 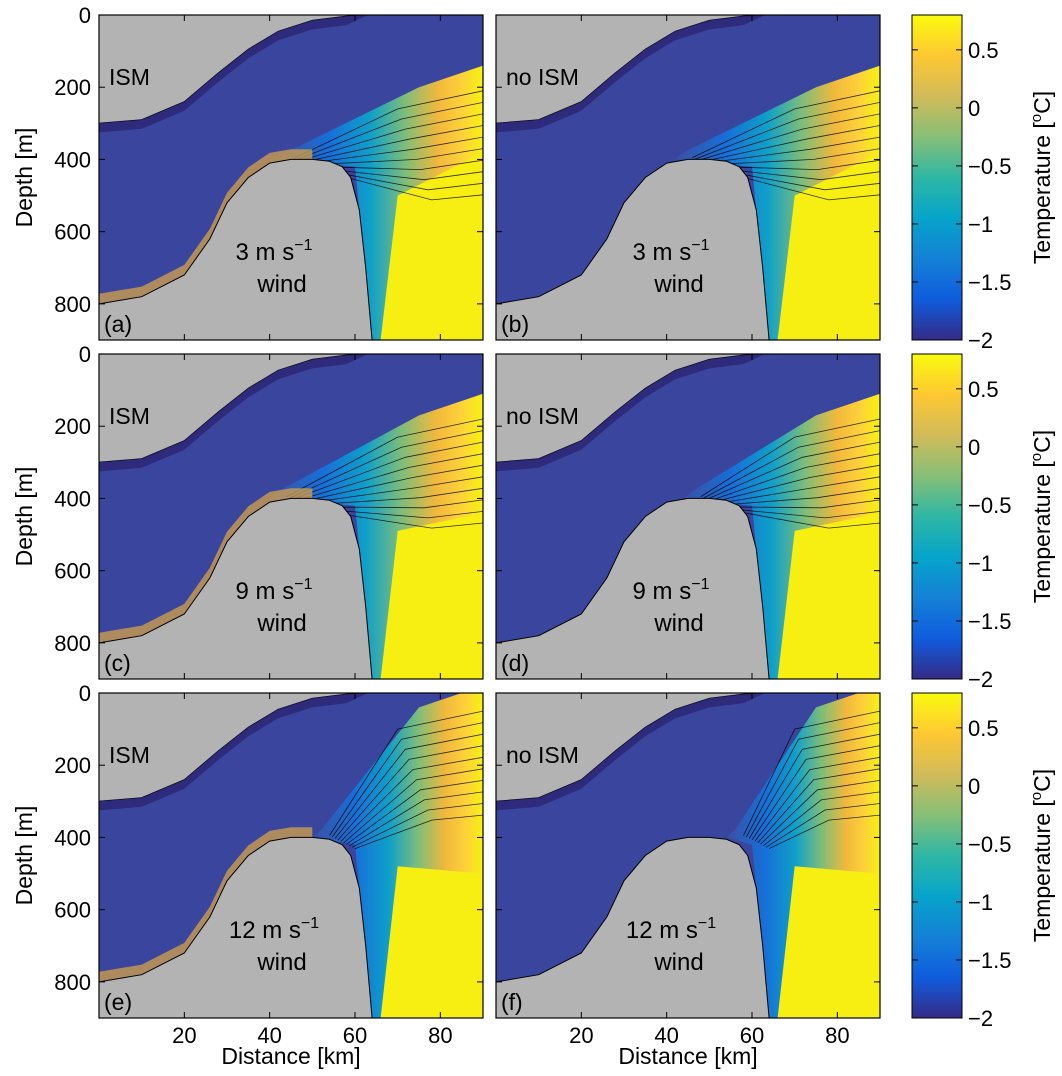 What do you see at coordinates (983, 522) in the screenshot?
I see `colorbar-row-2: 0.5 0 −0.5 −1 −1.5 −2 Temperature [oC]` at bounding box center [983, 522].